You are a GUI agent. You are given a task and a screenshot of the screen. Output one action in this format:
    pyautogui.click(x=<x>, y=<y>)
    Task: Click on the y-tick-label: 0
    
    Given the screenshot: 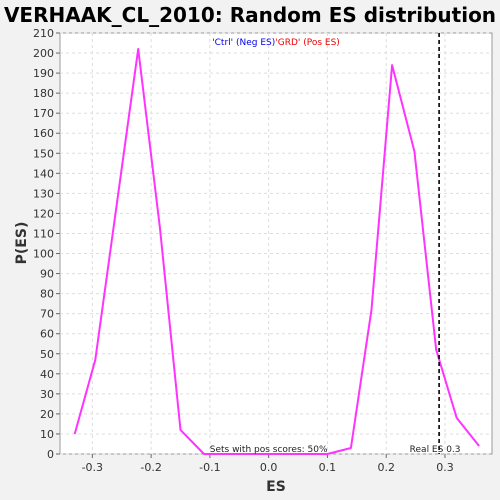 What is the action you would take?
    pyautogui.click(x=50, y=454)
    